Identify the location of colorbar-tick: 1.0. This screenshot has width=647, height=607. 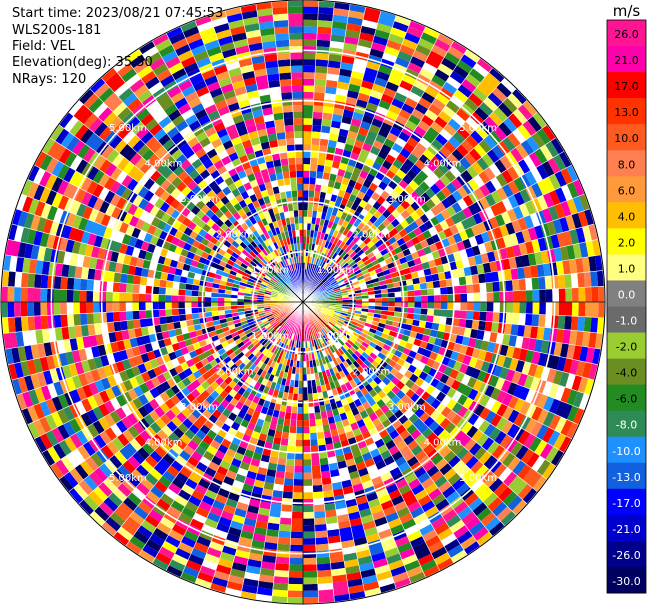
(627, 268).